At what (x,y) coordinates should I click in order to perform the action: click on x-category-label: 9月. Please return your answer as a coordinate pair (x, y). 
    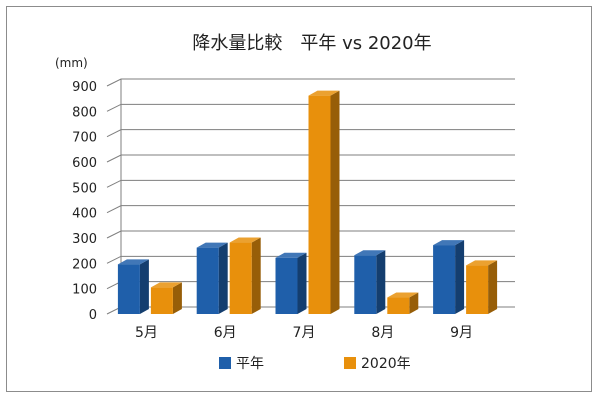
    Looking at the image, I should click on (461, 333).